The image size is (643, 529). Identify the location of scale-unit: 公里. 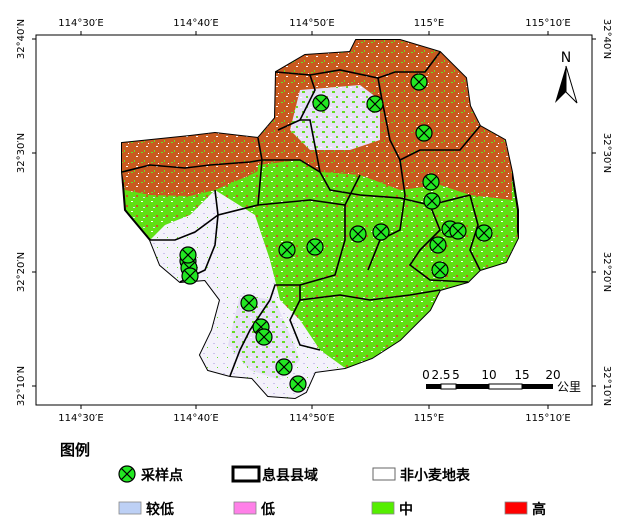
(569, 387).